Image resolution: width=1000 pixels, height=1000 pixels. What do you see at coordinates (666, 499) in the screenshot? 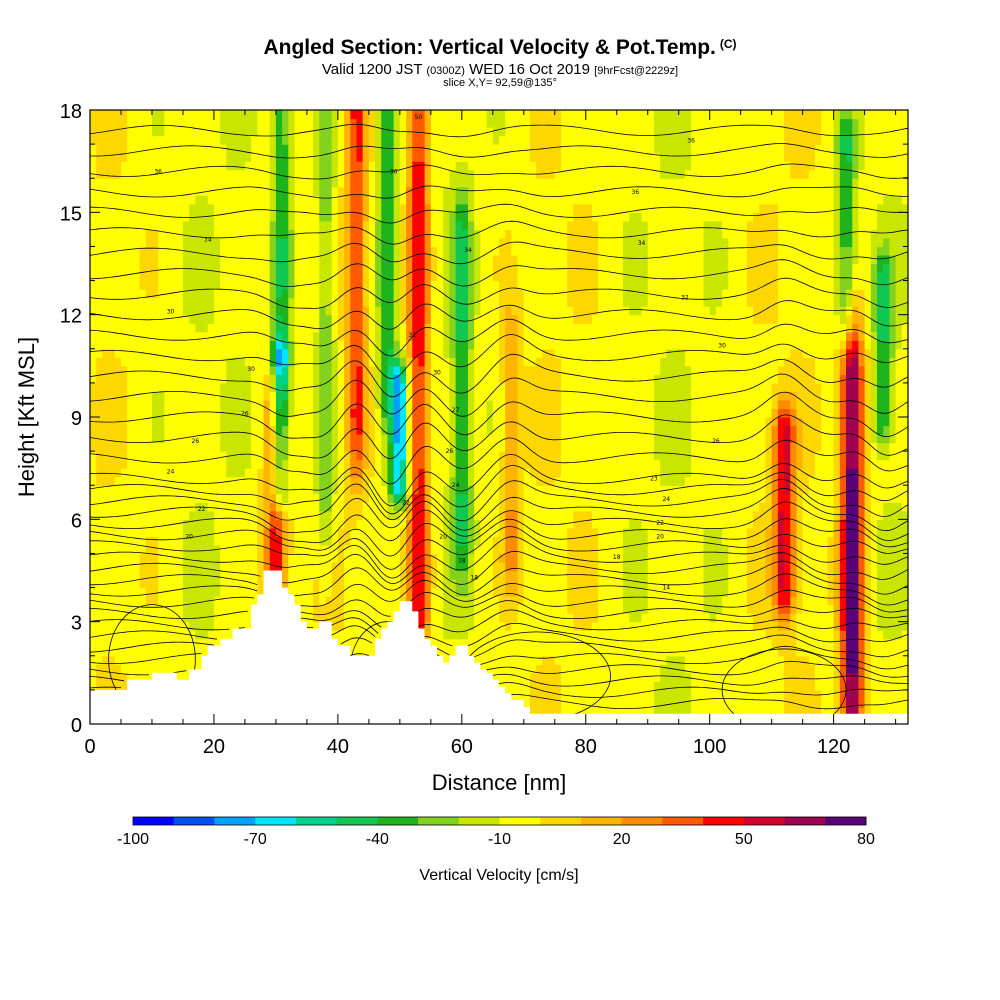
I see `contour-label: 24` at bounding box center [666, 499].